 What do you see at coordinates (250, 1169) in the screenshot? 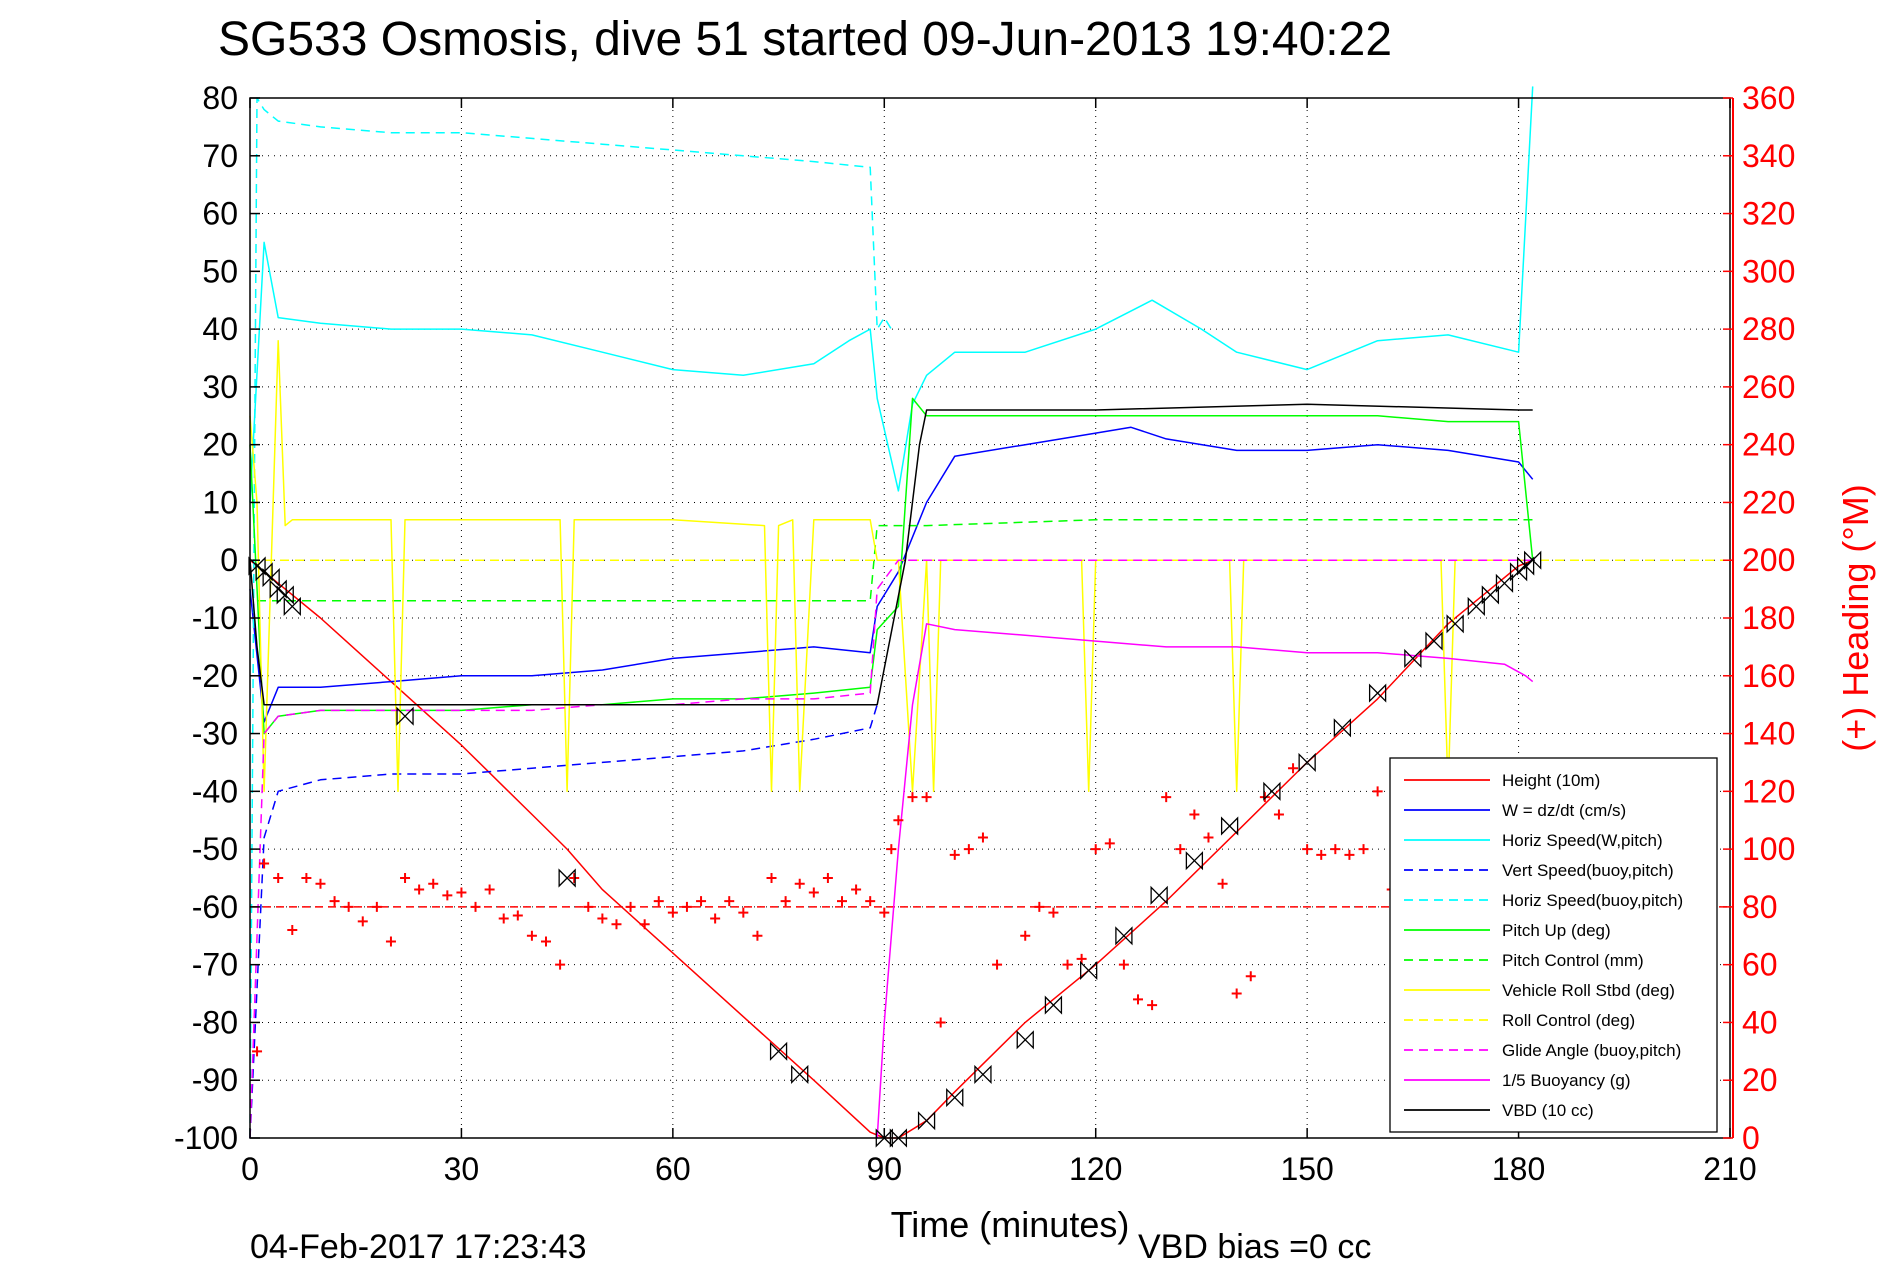
I see `x-tick-label: 0` at bounding box center [250, 1169].